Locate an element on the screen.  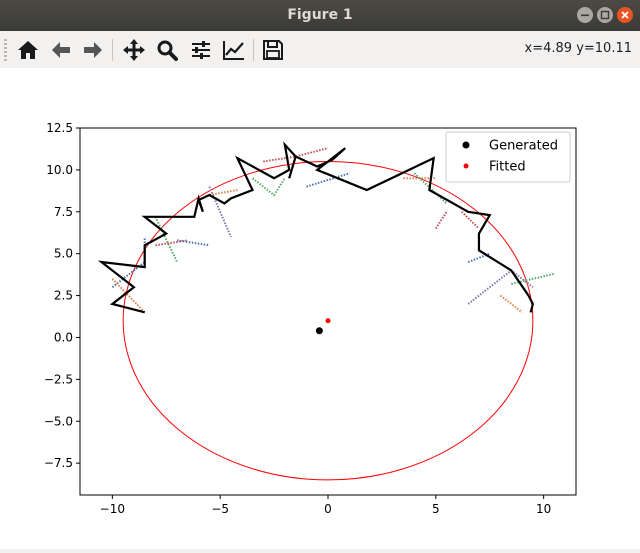
minimize-icon is located at coordinates (585, 15).